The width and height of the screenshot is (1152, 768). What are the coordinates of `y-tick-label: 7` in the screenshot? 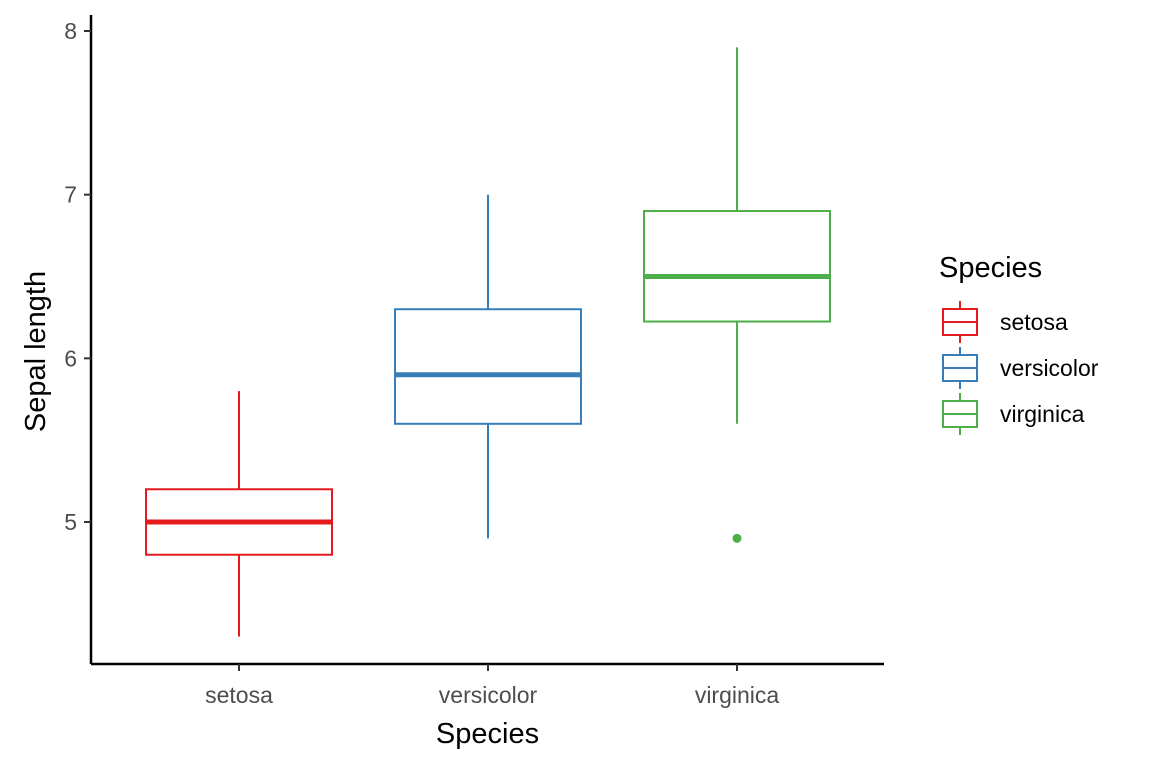 It's located at (70, 195).